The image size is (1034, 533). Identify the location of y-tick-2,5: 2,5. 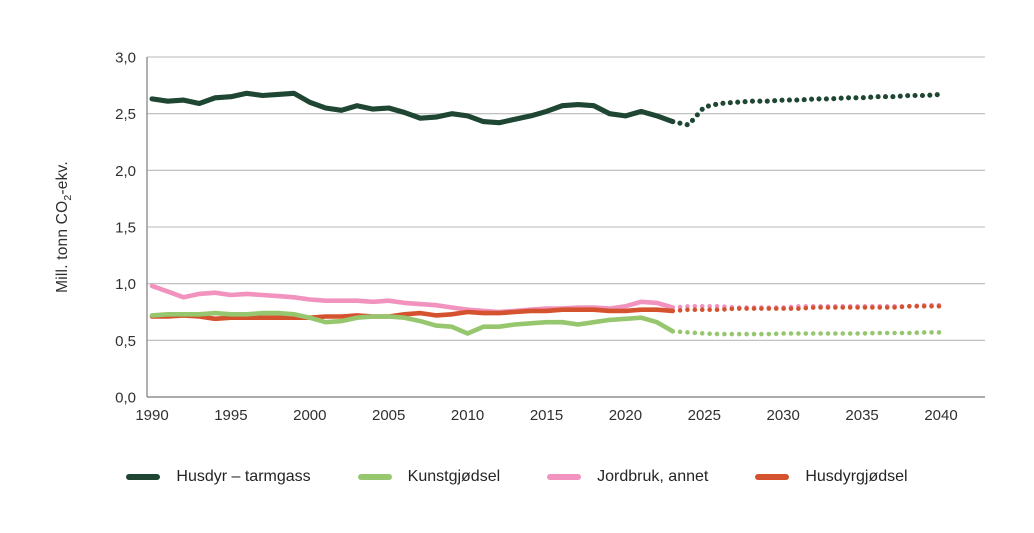
(125, 114).